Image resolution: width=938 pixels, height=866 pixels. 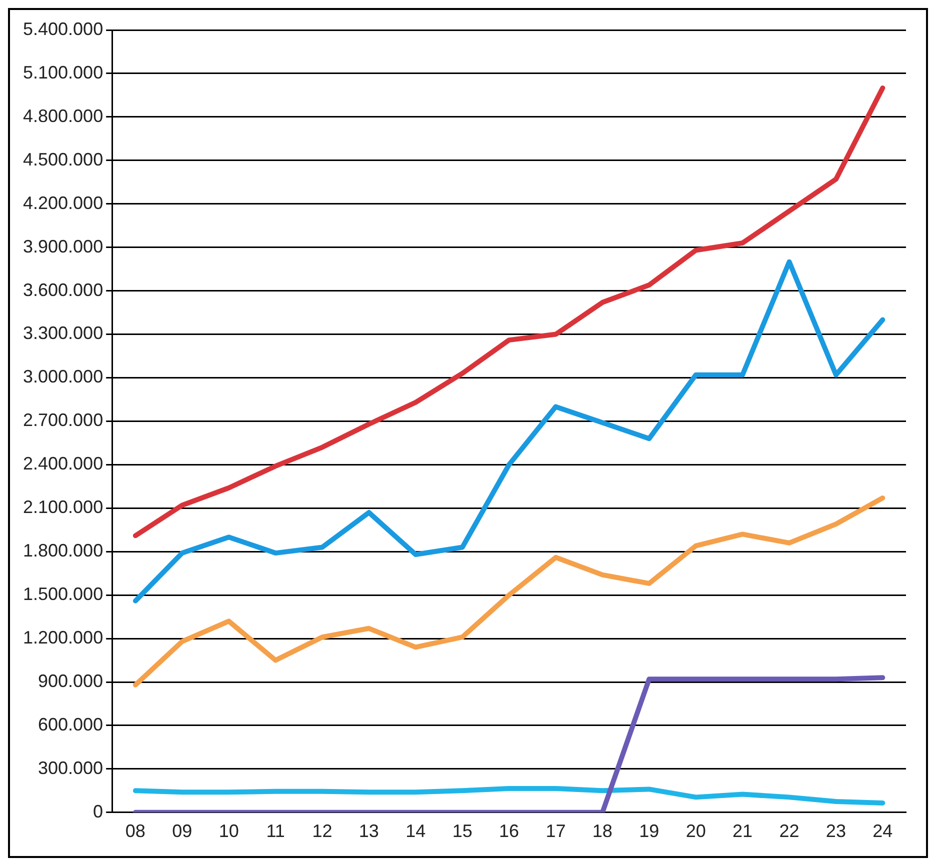 I want to click on x-tick-label: 08, so click(x=135, y=831).